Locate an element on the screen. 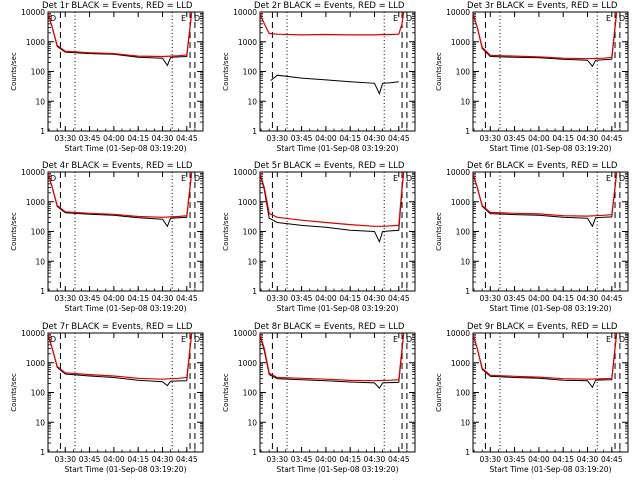 This screenshot has width=640, height=480. chart-title: Det 6r BLACK = Events, RED = LLD is located at coordinates (542, 166).